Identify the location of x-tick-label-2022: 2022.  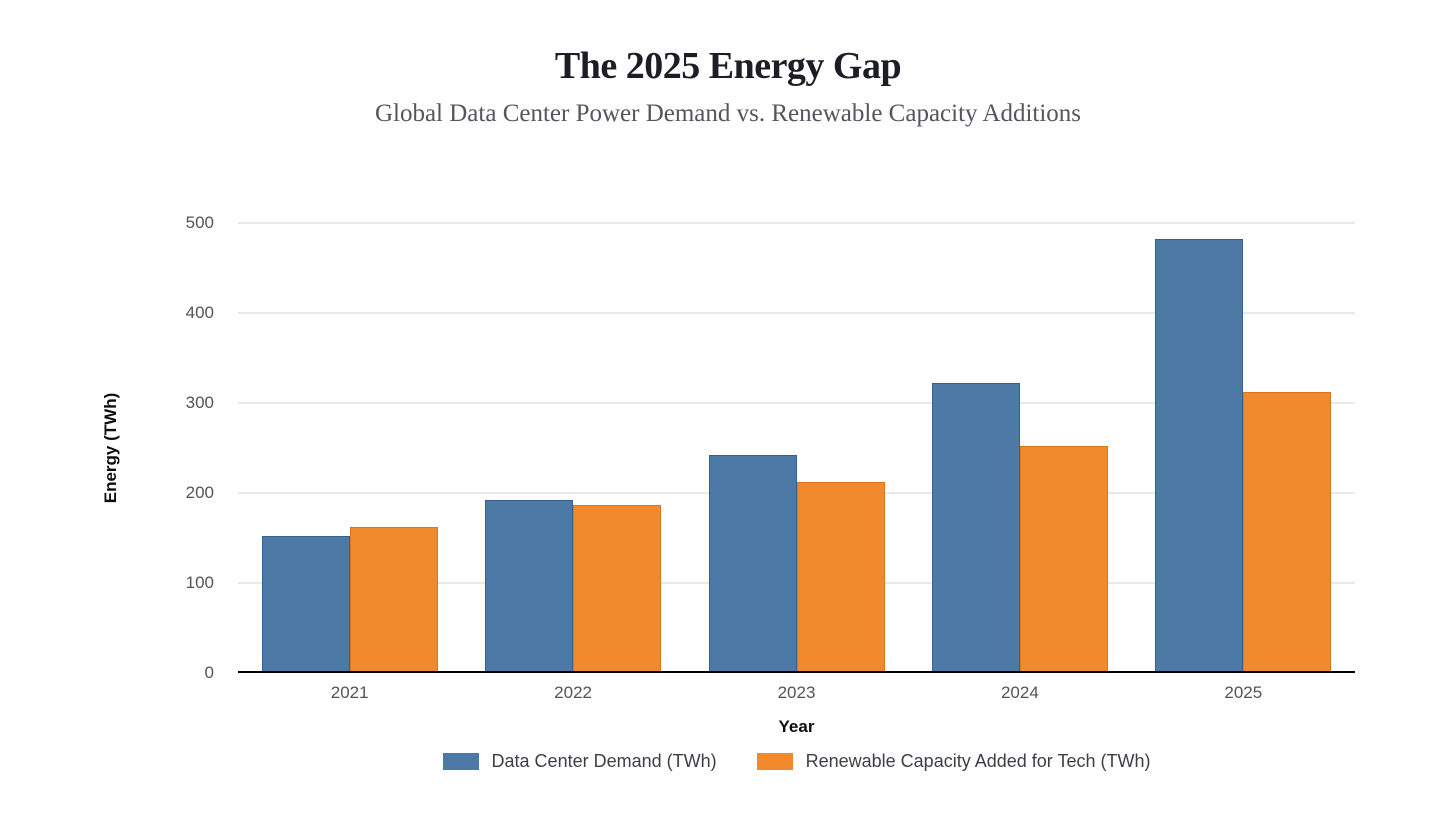
(573, 692).